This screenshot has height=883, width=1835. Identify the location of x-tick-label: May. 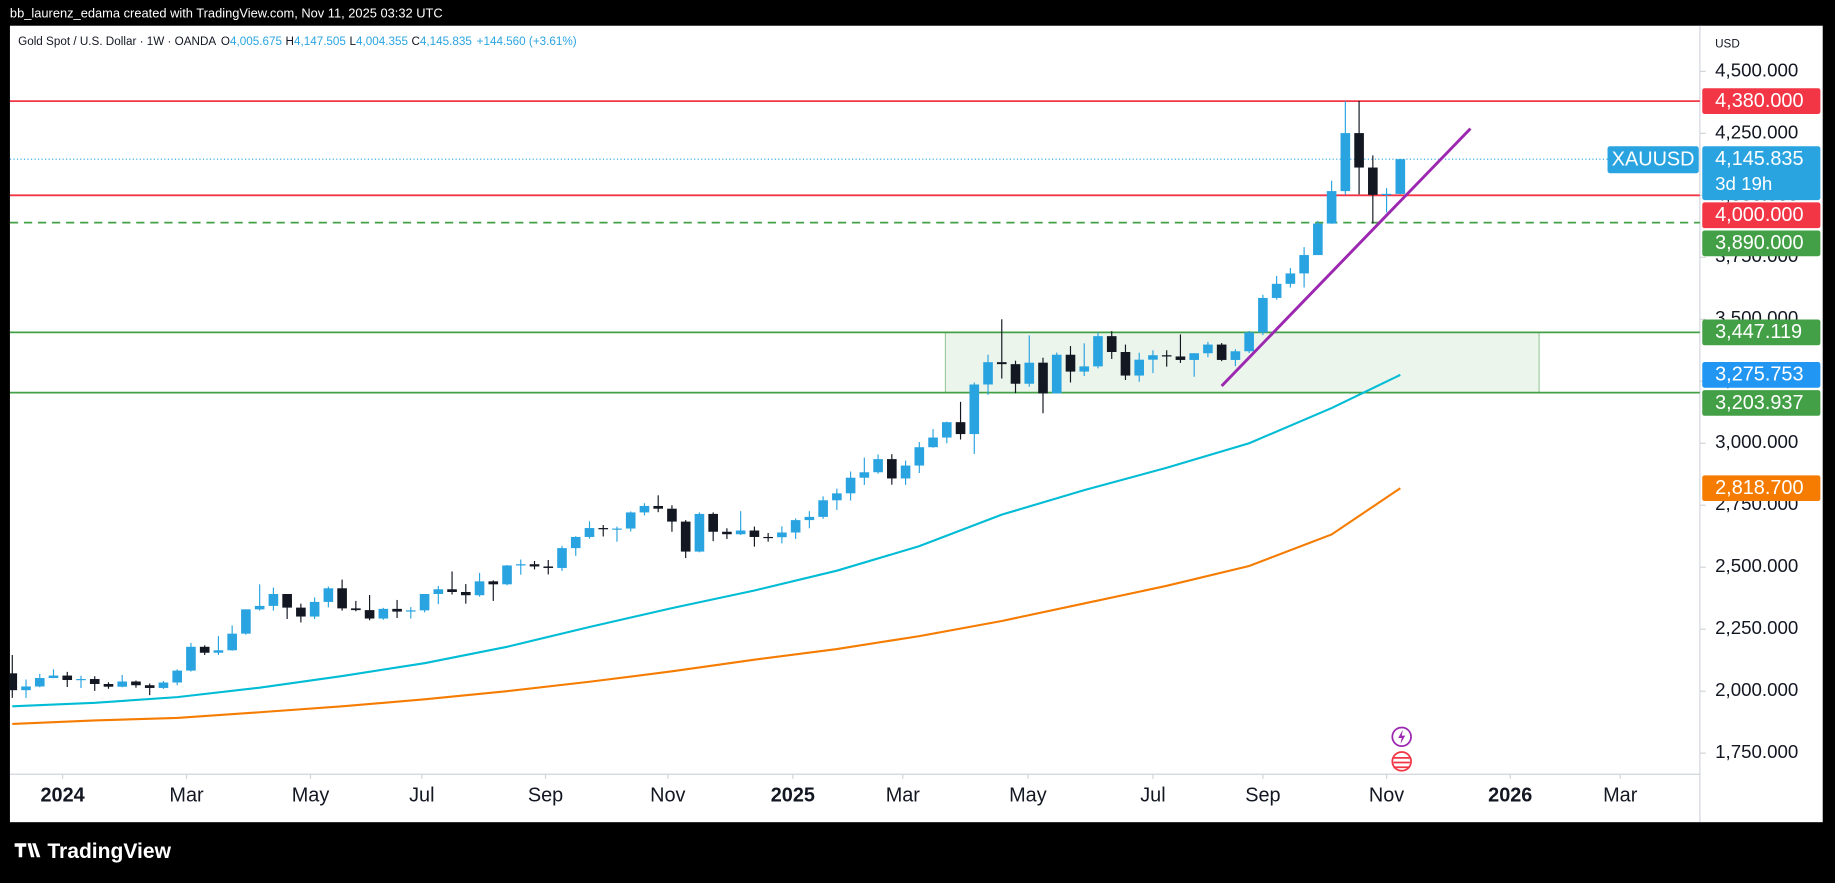
(311, 796).